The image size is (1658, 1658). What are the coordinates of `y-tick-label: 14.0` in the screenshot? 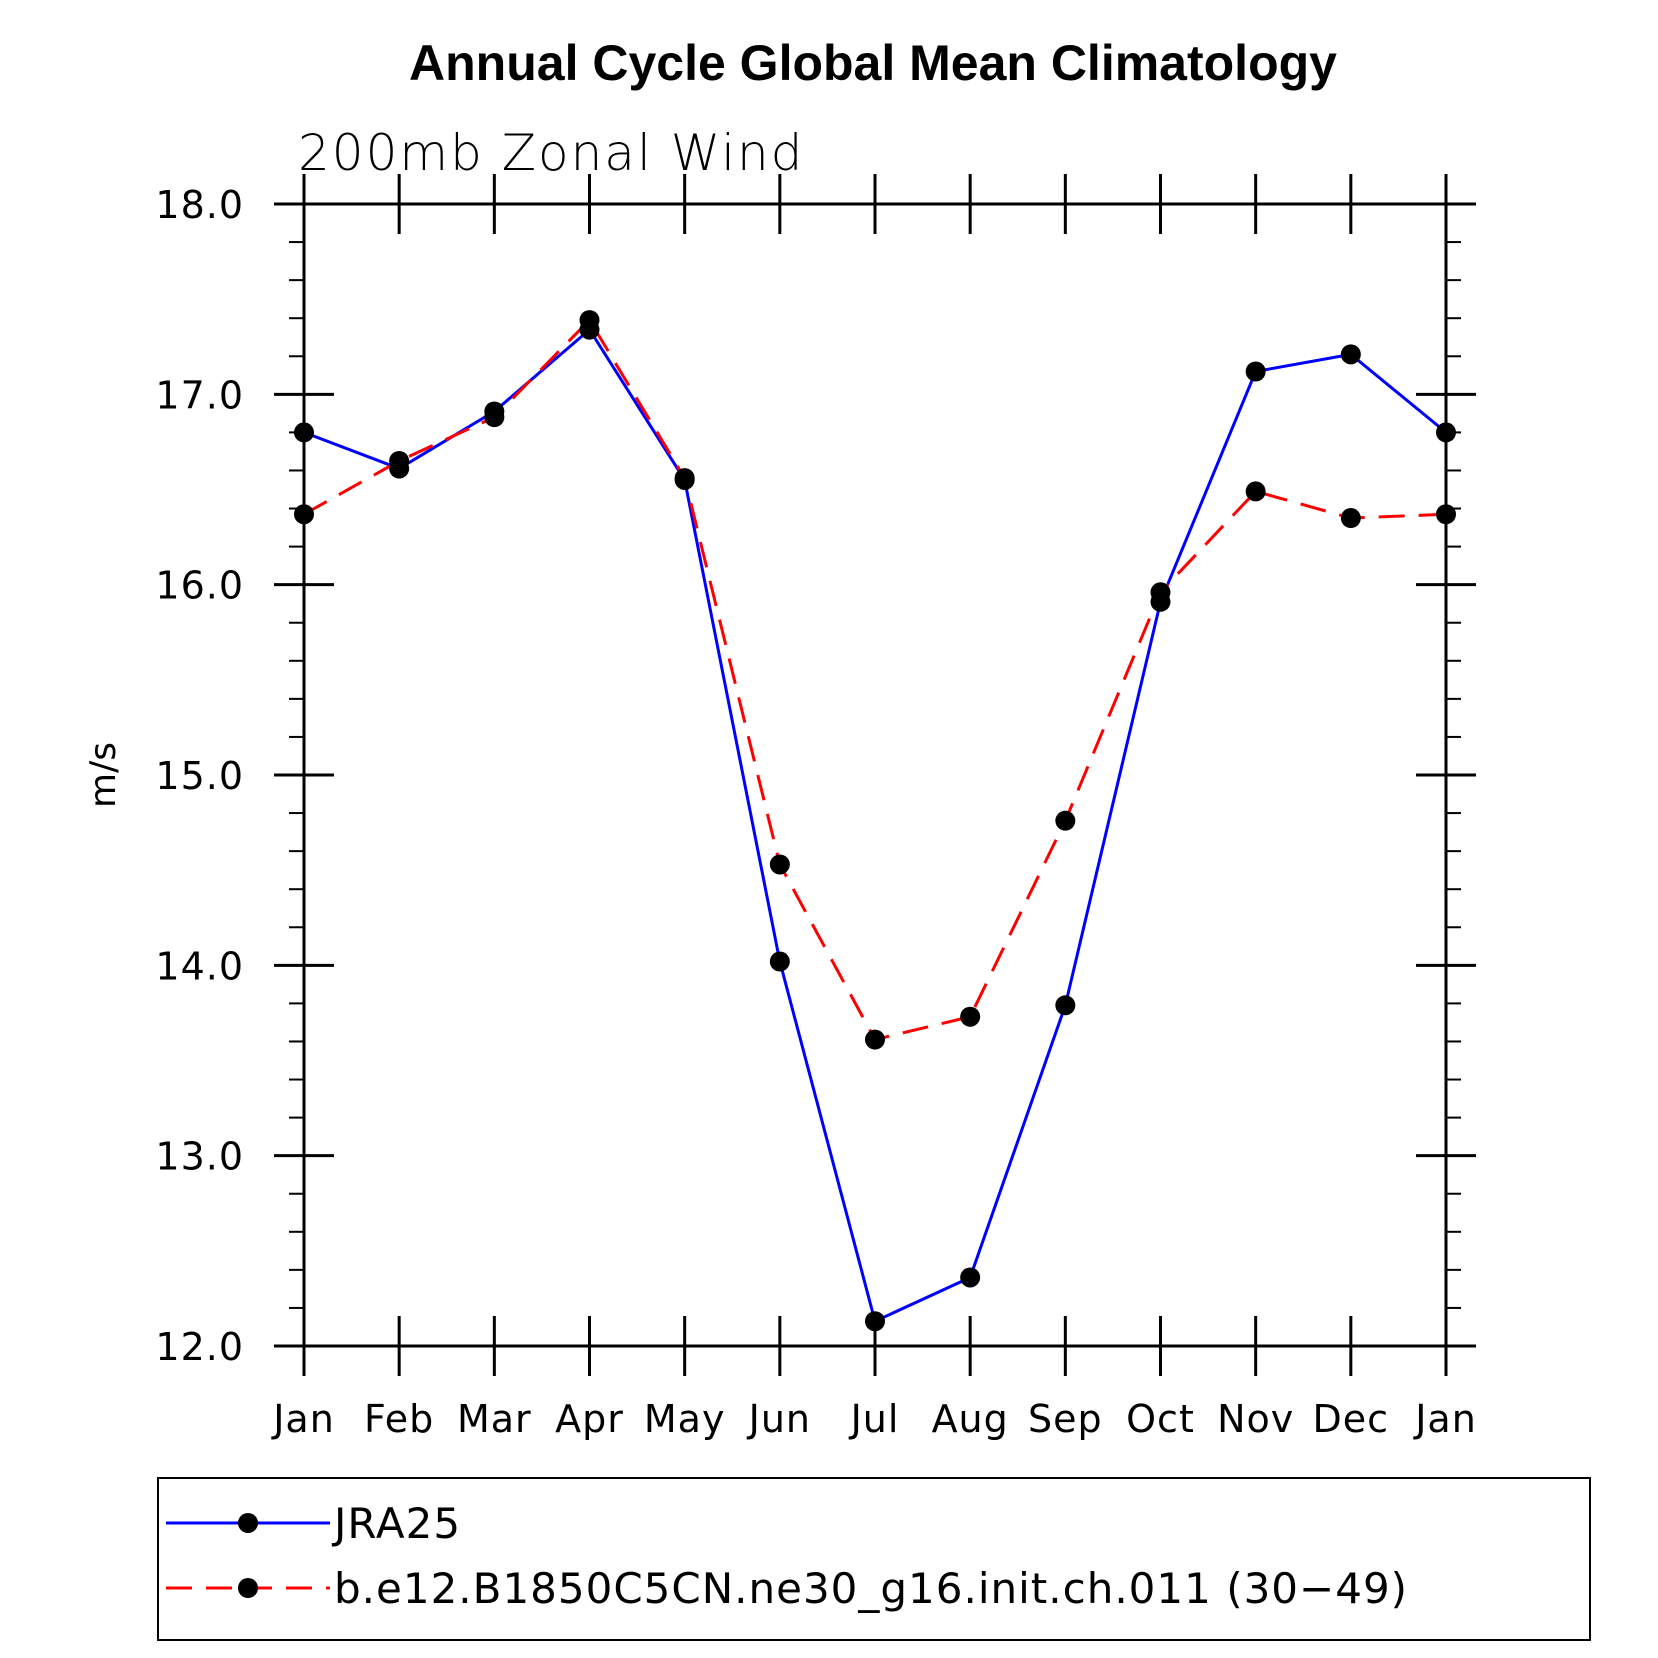 It's located at (199, 966).